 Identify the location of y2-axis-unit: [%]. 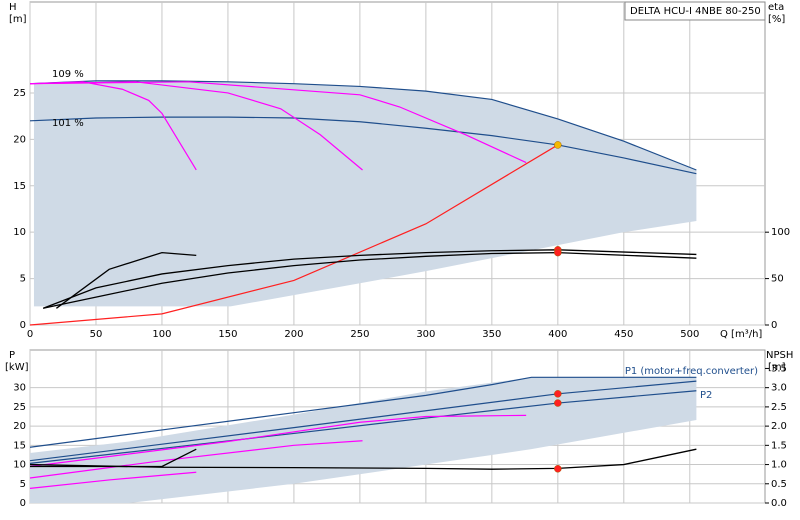
(776, 19).